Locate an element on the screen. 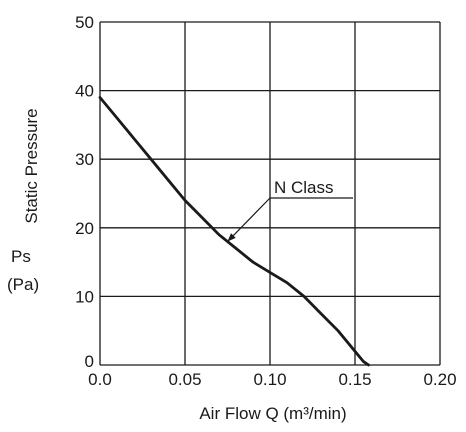  annotation-leader-line is located at coordinates (249, 219).